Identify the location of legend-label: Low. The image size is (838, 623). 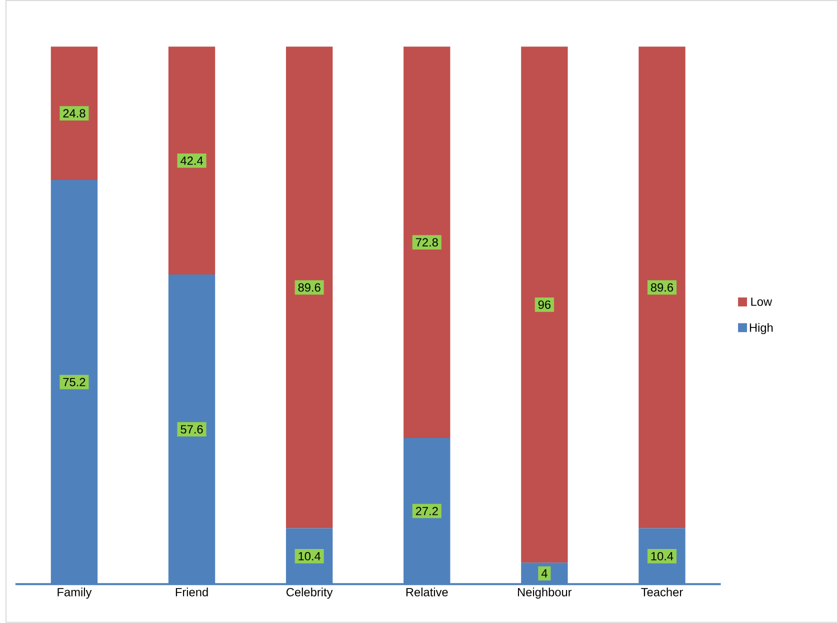
(761, 302).